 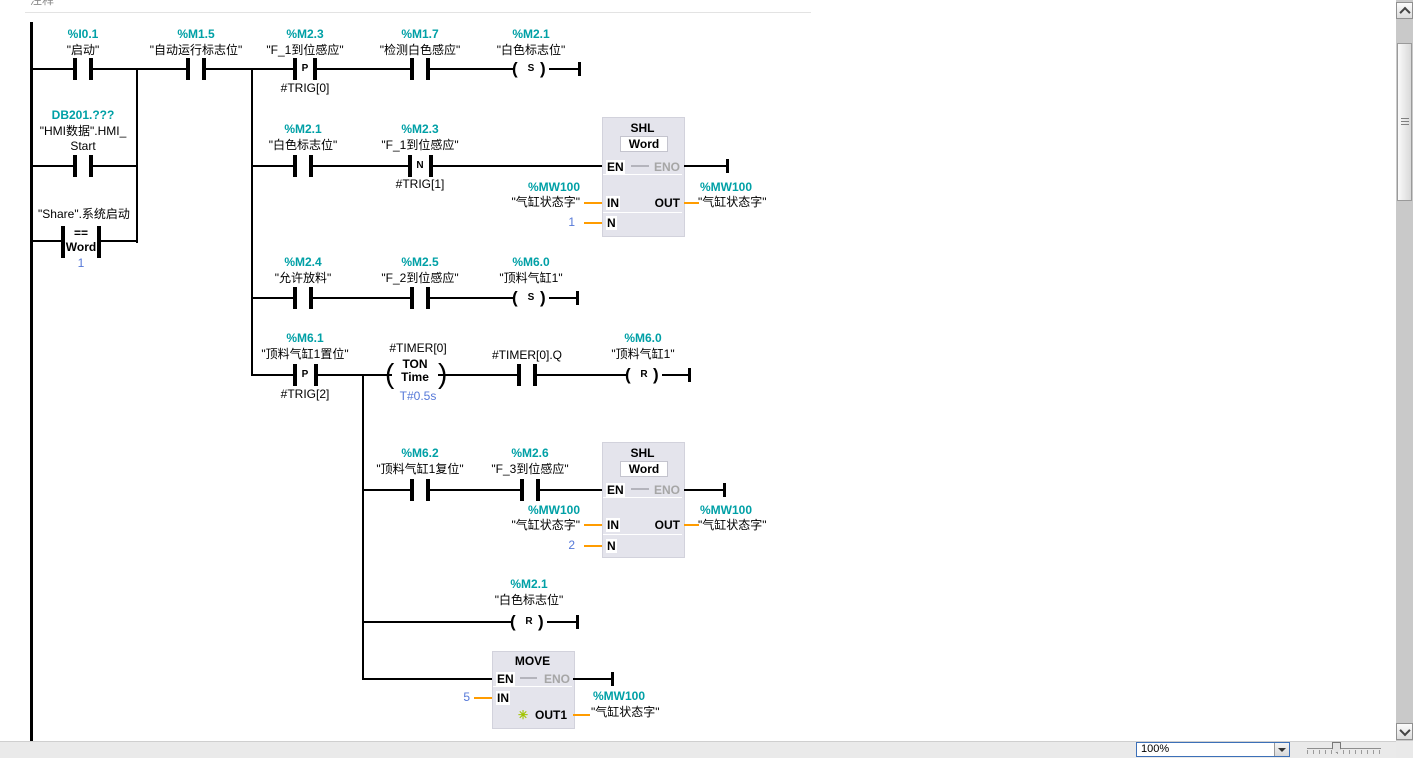 What do you see at coordinates (84, 214) in the screenshot?
I see `compare-operand: "Share".系统启动` at bounding box center [84, 214].